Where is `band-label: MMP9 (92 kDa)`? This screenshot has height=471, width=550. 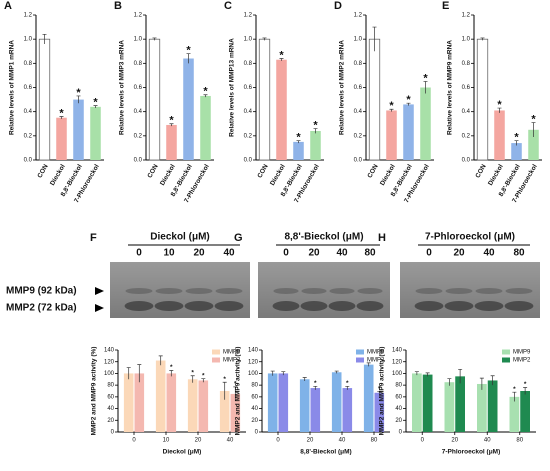 band-label: MMP9 (92 kDa) is located at coordinates (41, 291).